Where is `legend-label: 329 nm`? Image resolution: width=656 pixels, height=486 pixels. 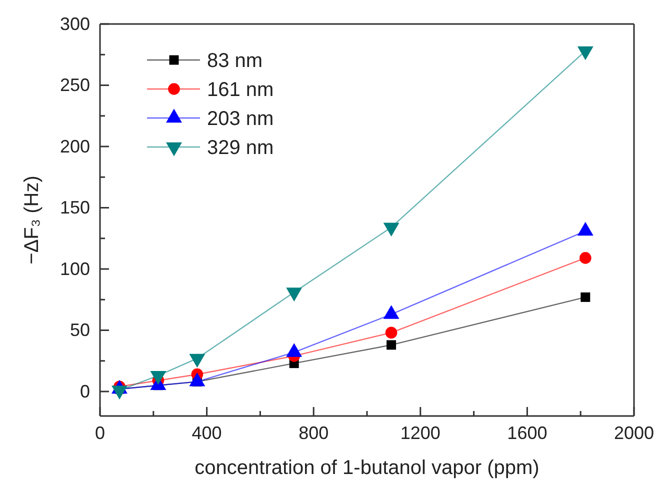 legend-label: 329 nm is located at coordinates (240, 148).